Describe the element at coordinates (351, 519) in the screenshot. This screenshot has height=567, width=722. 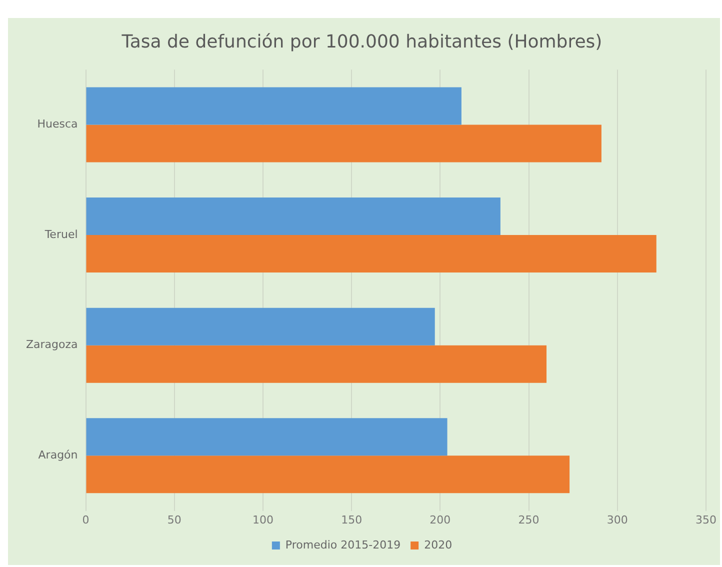
I see `x-tick-label: 150` at that location.